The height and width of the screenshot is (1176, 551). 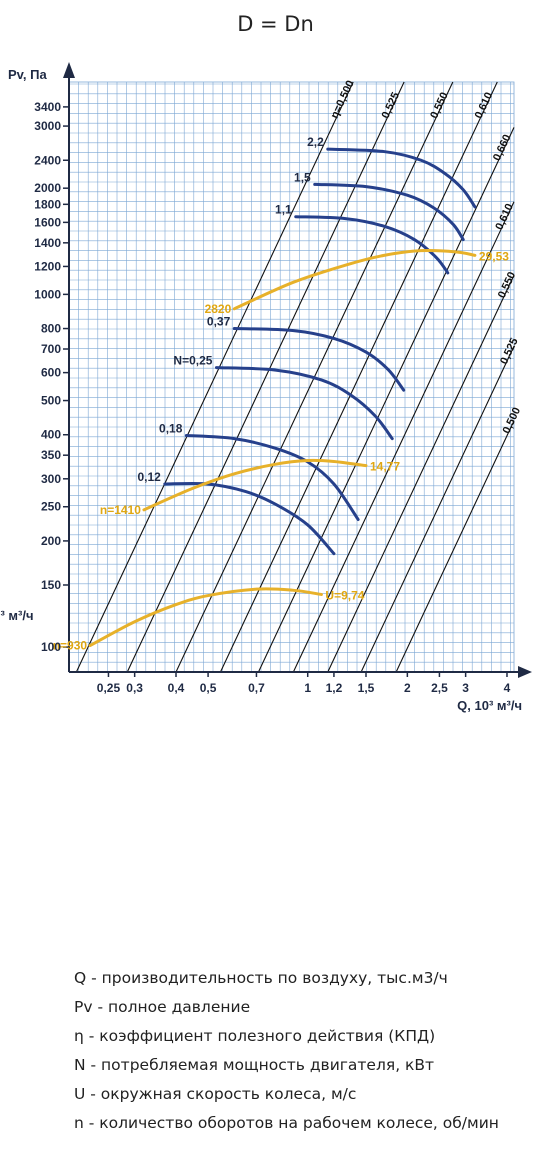 What do you see at coordinates (219, 322) in the screenshot?
I see `power-label: 0,37` at bounding box center [219, 322].